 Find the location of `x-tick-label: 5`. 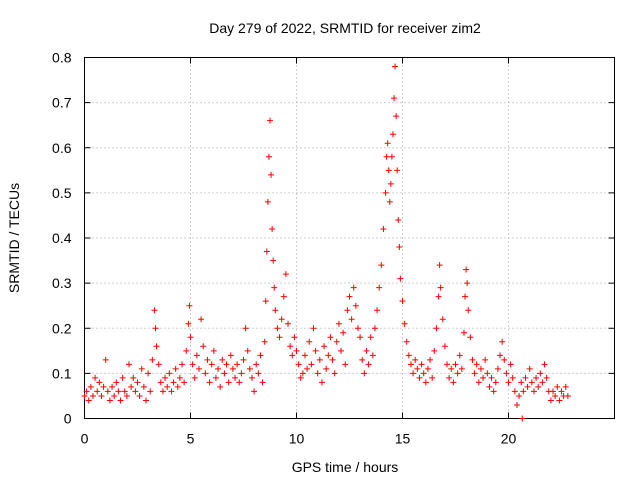

x-tick-label: 5 is located at coordinates (191, 439).